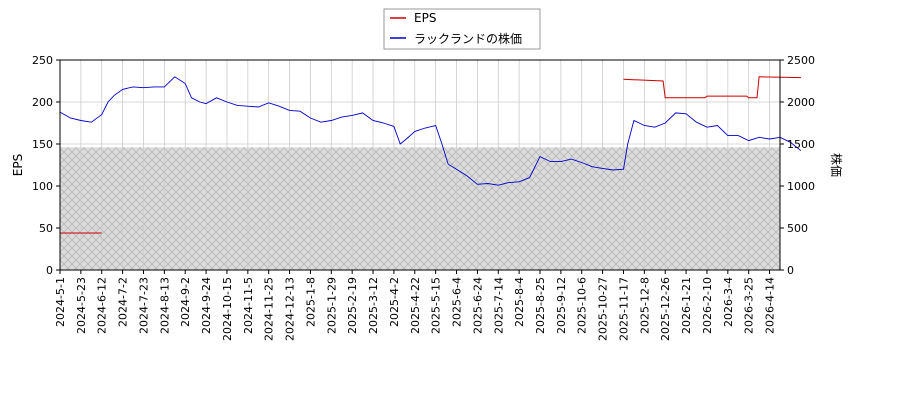 The height and width of the screenshot is (400, 900). What do you see at coordinates (46, 228) in the screenshot?
I see `left-tick-label-1: 50` at bounding box center [46, 228].